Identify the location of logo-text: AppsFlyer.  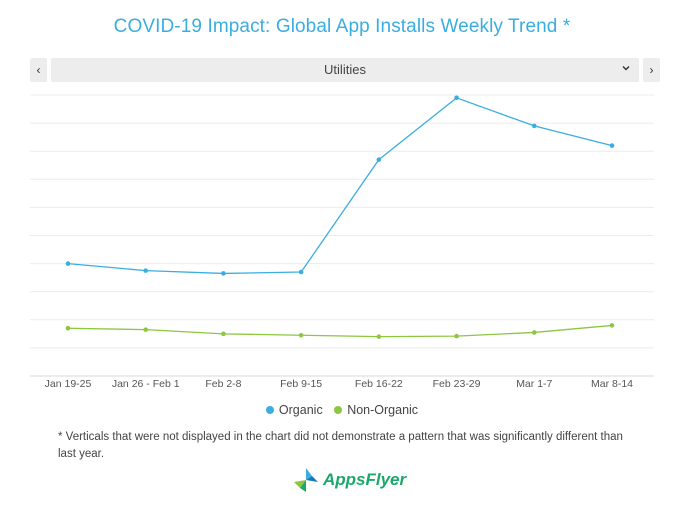
(365, 479).